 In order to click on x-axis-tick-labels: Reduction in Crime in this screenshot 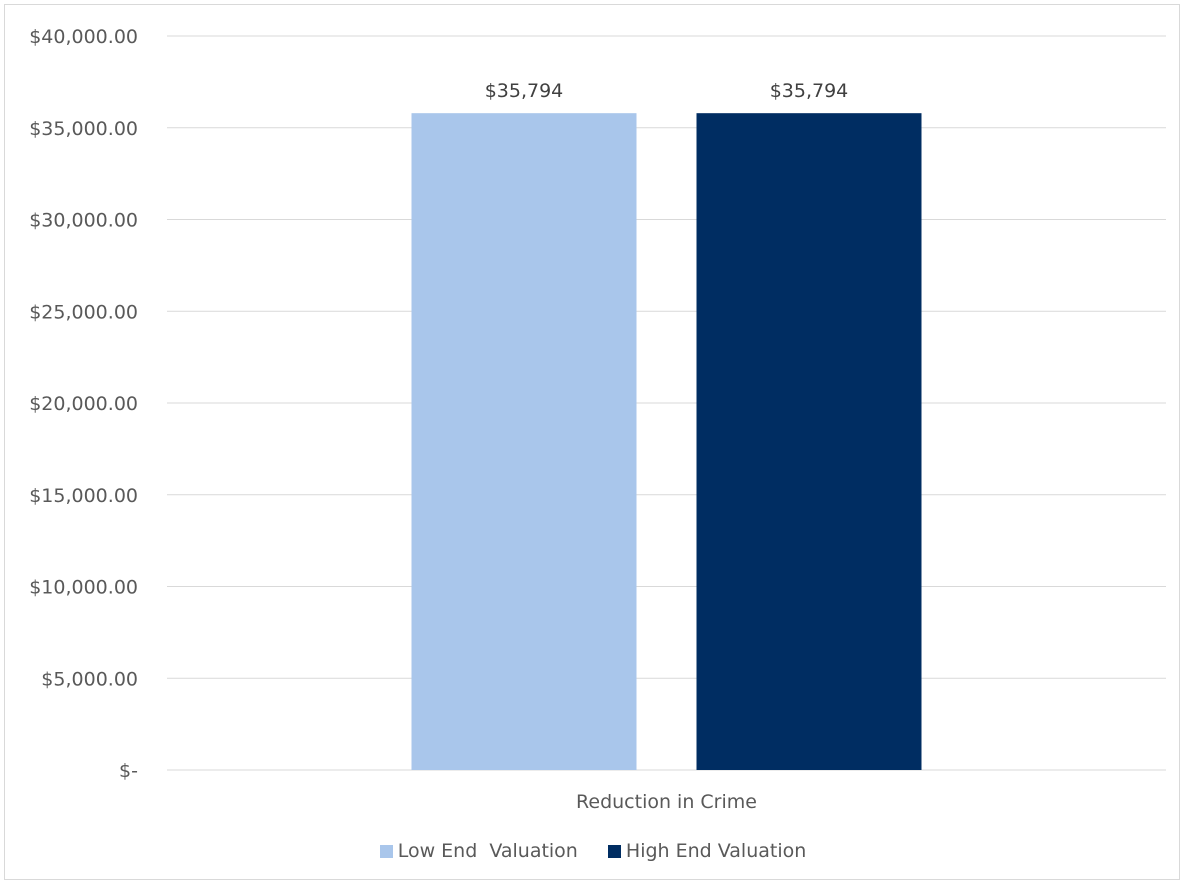, I will do `click(666, 802)`.